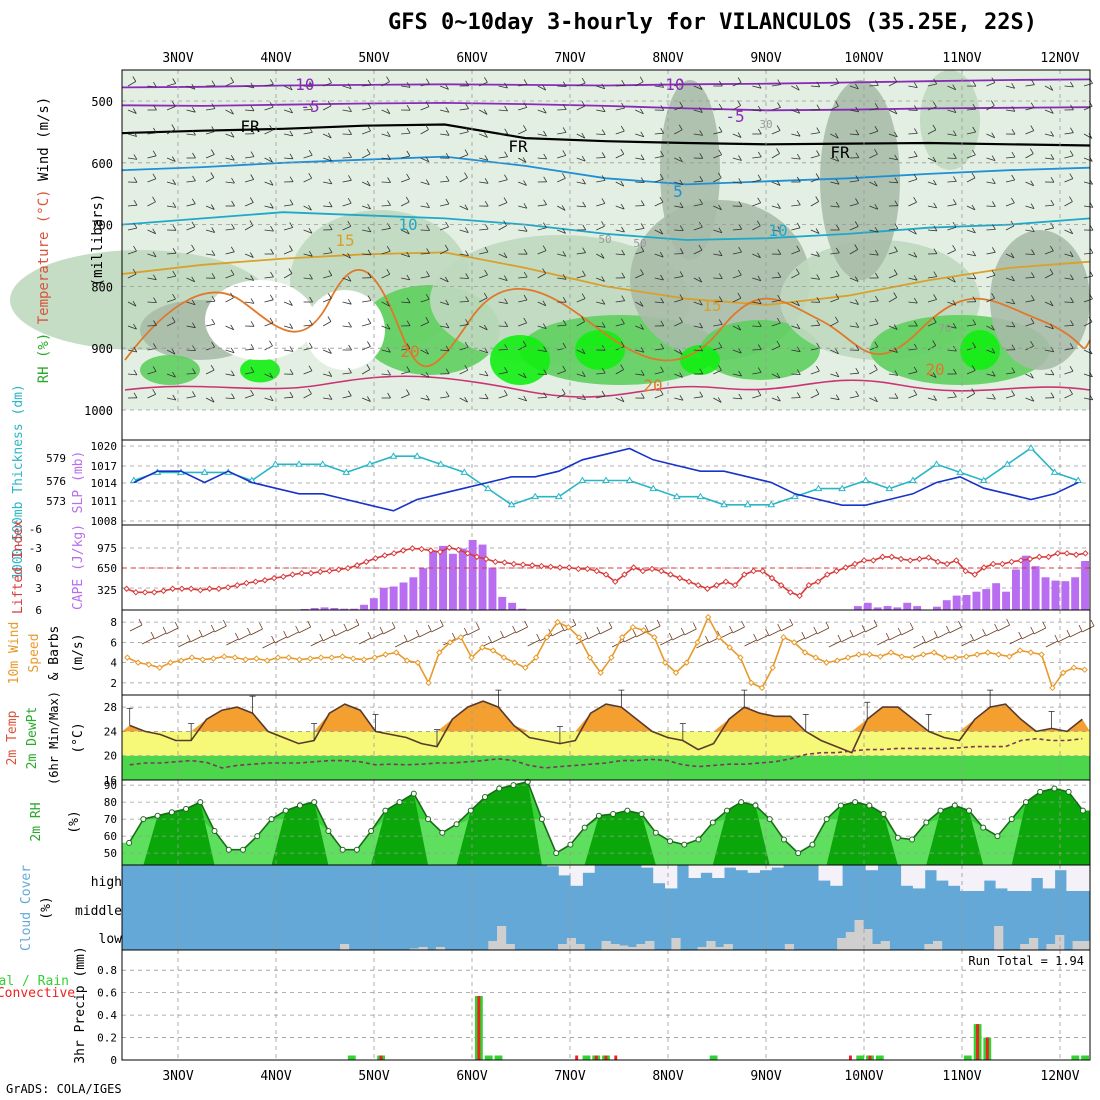 The width and height of the screenshot is (1100, 1100). What do you see at coordinates (765, 1076) in the screenshot?
I see `date-tick-label-bottom: 9NOV` at bounding box center [765, 1076].